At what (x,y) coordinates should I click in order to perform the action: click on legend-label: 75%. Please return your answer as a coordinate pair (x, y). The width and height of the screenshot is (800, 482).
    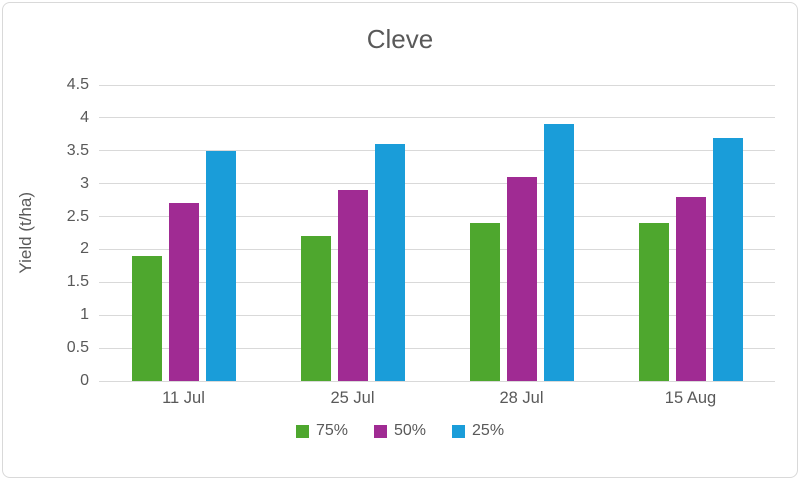
    Looking at the image, I should click on (331, 430).